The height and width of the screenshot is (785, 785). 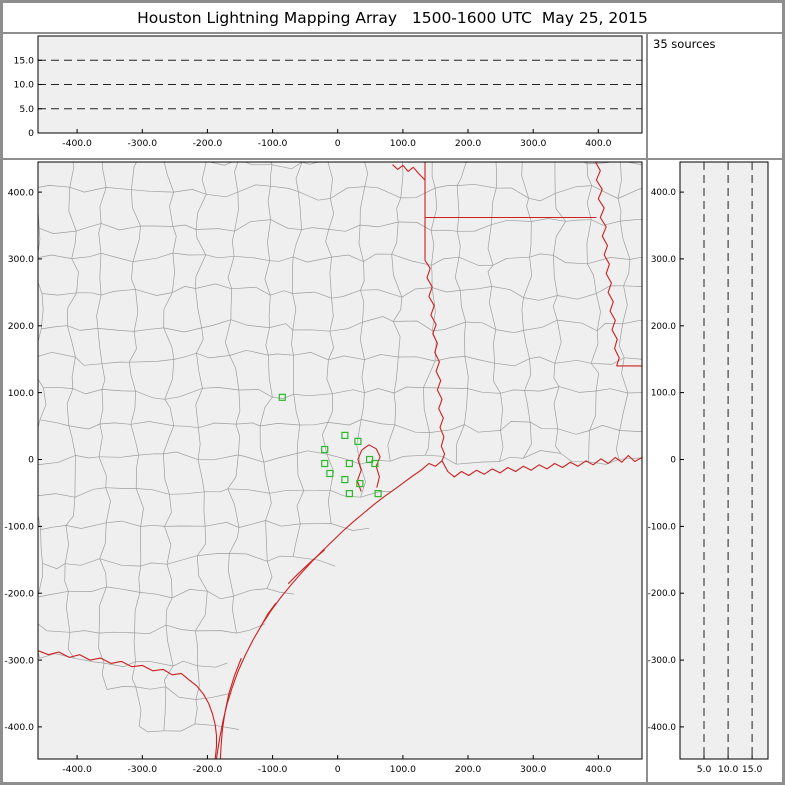 What do you see at coordinates (330, 445) in the screenshot?
I see `lma-station-markers` at bounding box center [330, 445].